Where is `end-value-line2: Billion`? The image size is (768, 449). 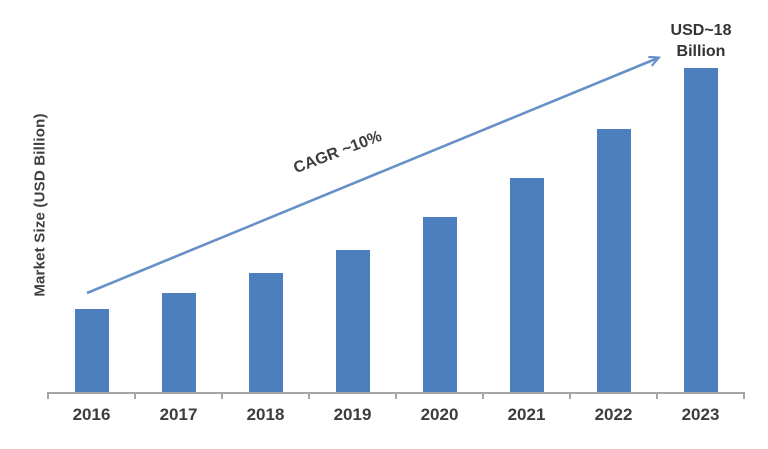 end-value-line2: Billion is located at coordinates (701, 51).